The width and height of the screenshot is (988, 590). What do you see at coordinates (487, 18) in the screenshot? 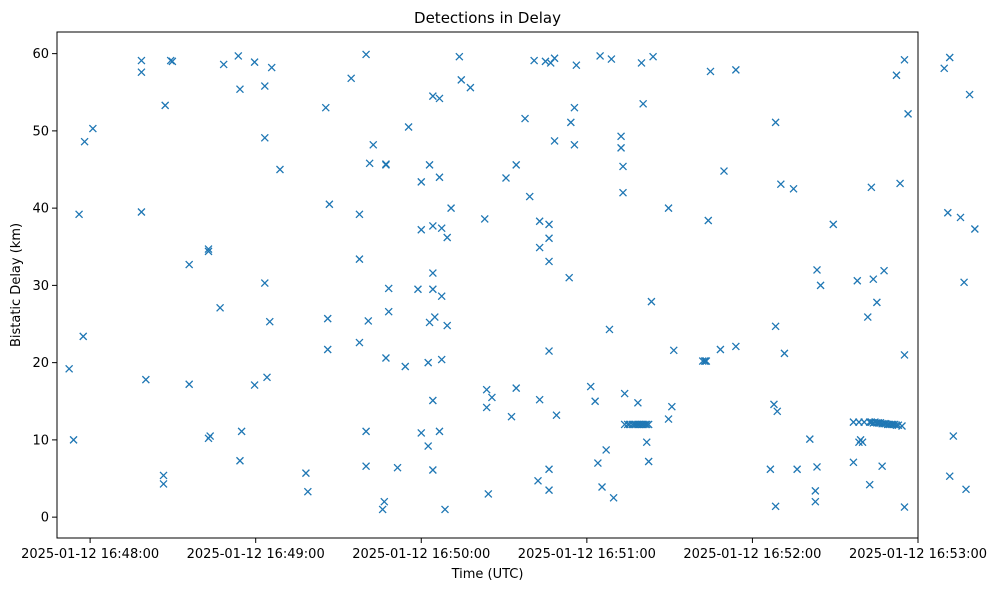
I see `chart-title: Detections in Delay` at bounding box center [487, 18].